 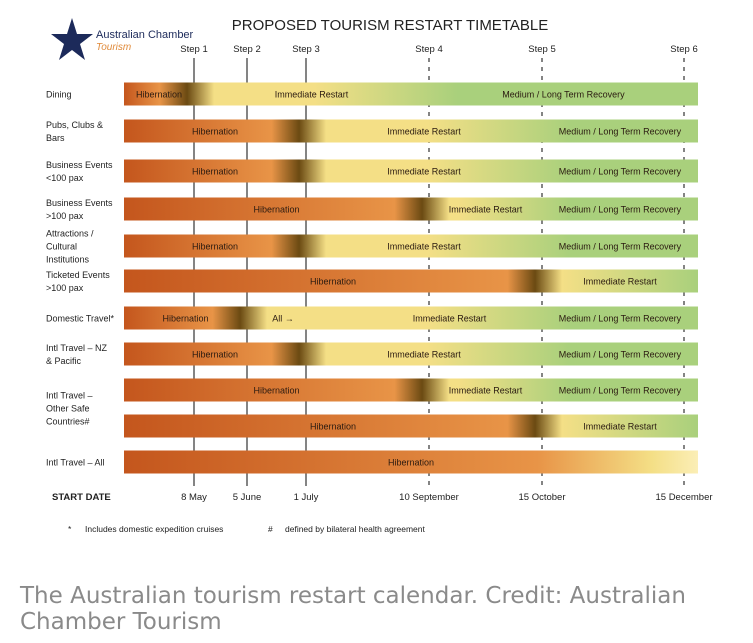 I want to click on chart-title: PROPOSED TOURISM RESTART TIMETABLE, so click(x=390, y=25).